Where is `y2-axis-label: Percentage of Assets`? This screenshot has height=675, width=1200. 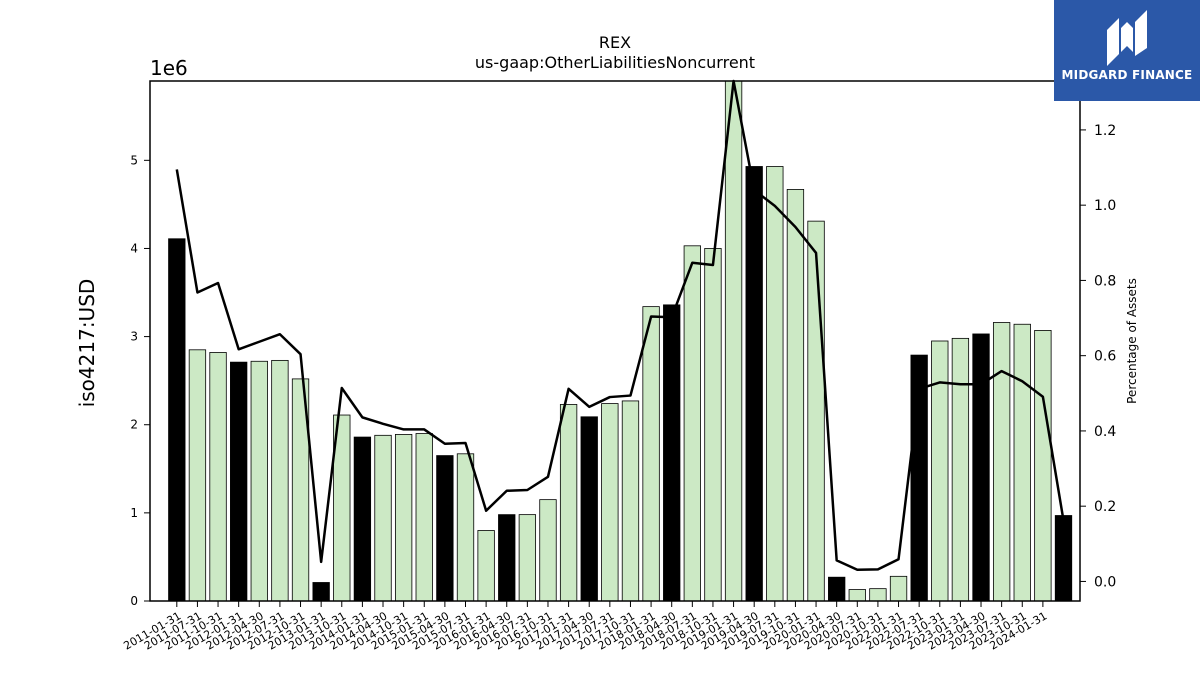 y2-axis-label: Percentage of Assets is located at coordinates (1132, 341).